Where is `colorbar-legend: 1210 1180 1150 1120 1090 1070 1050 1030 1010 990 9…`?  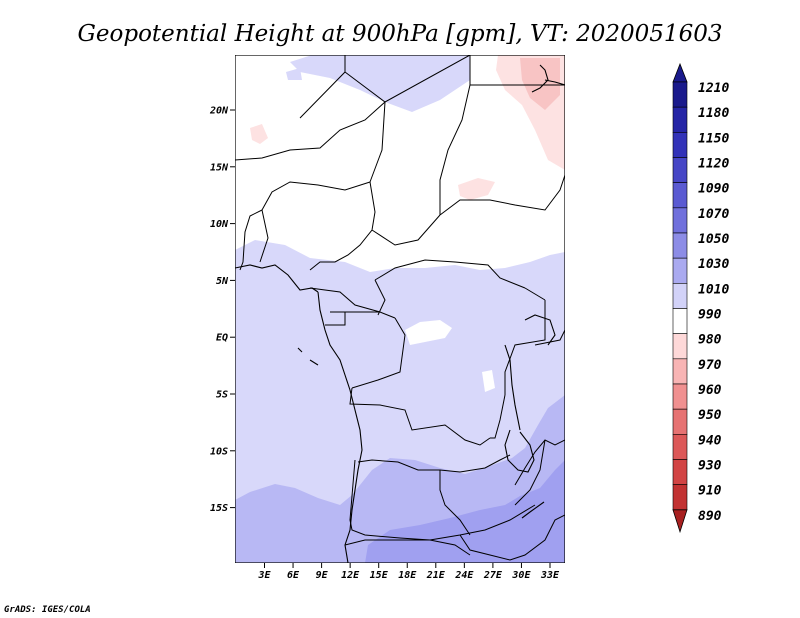 colorbar-legend: 1210 1180 1150 1120 1090 1070 1050 1030 1010 990 9… is located at coordinates (700, 298).